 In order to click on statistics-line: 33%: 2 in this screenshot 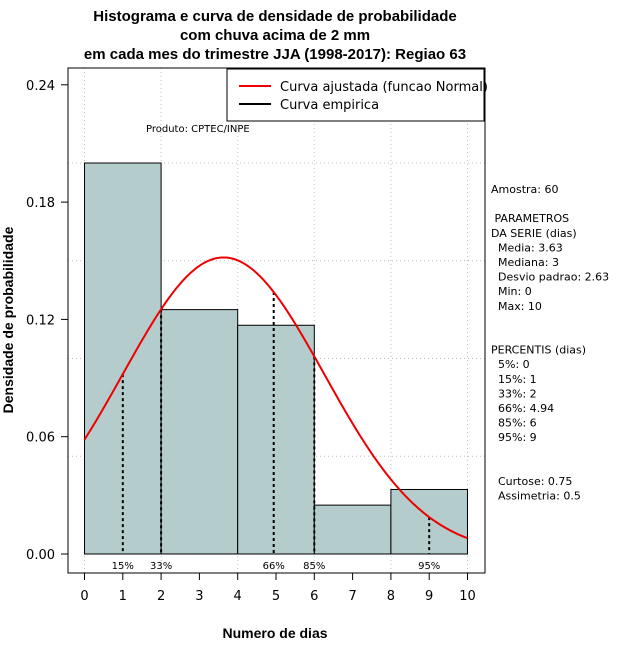, I will do `click(514, 393)`.